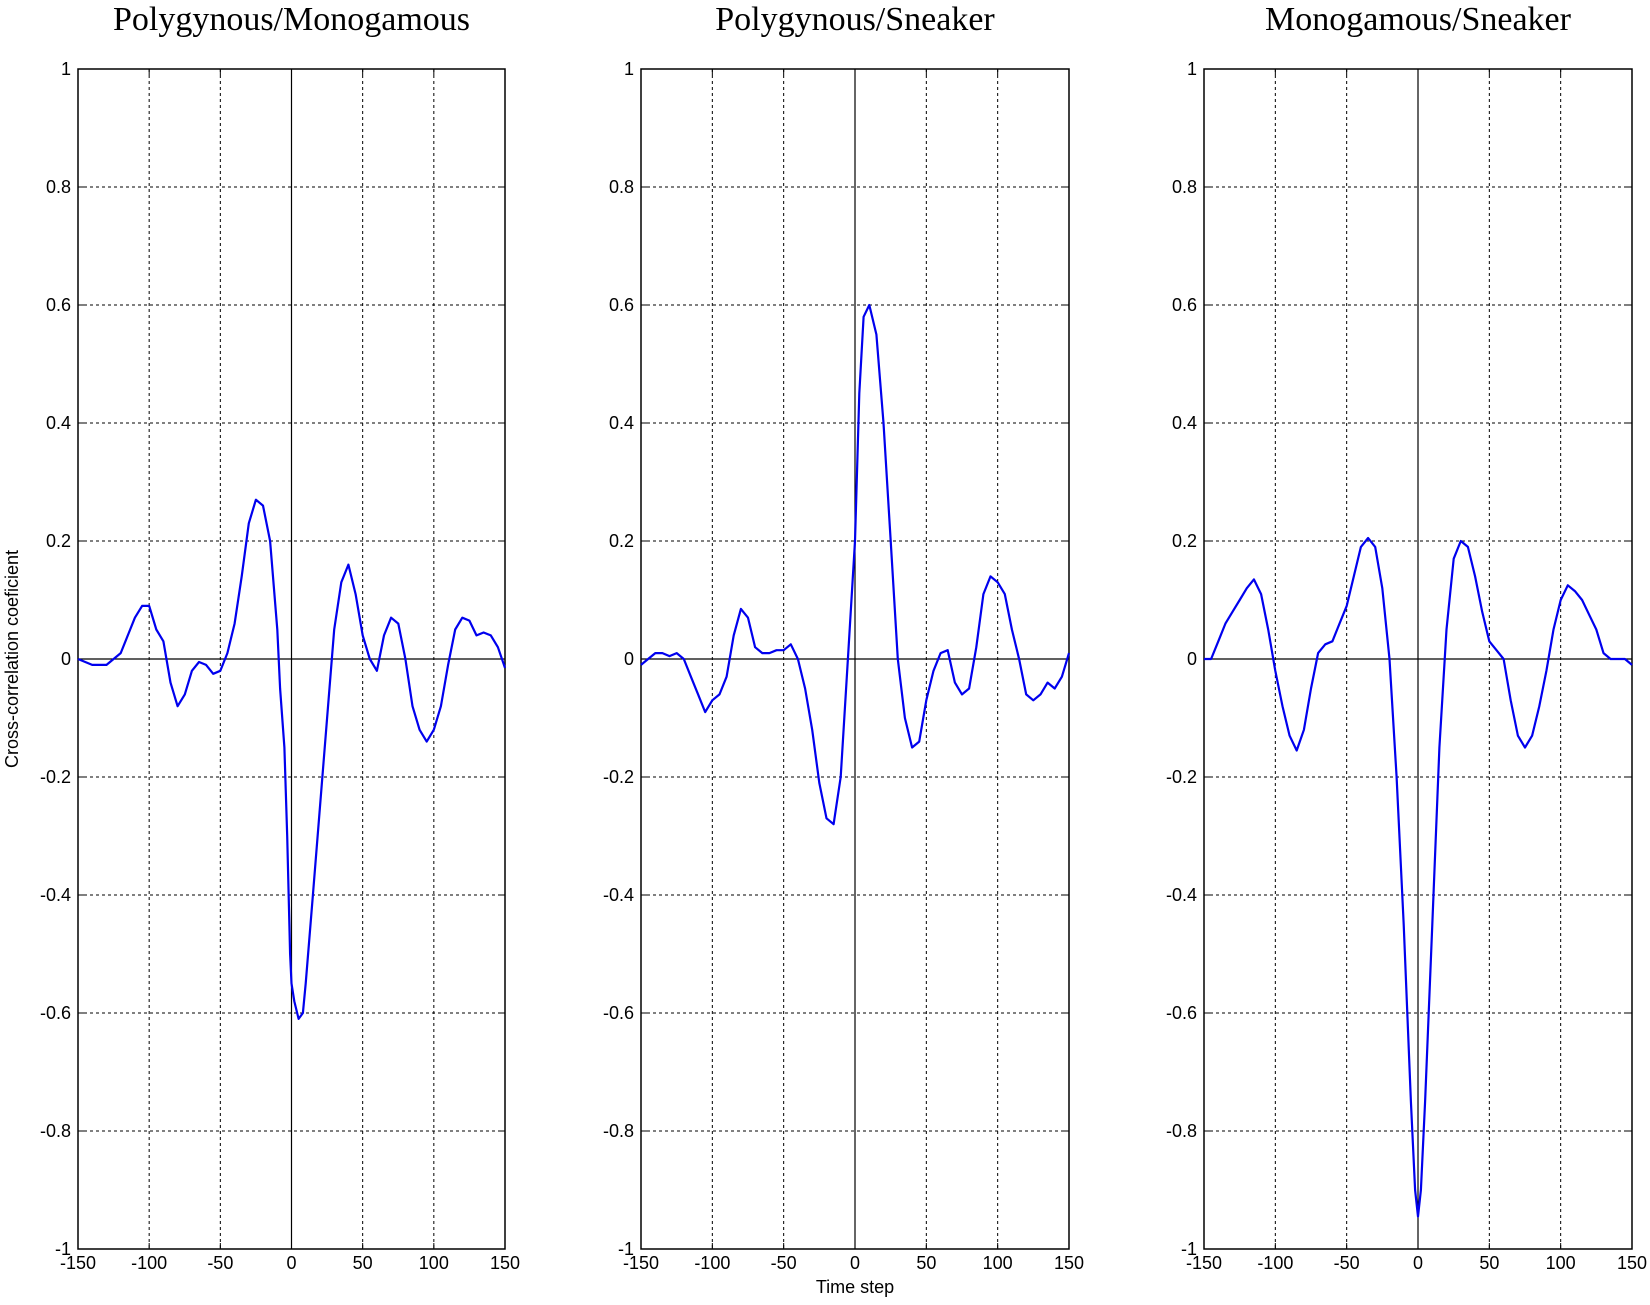 The image size is (1650, 1305). Describe the element at coordinates (291, 19) in the screenshot. I see `panel-title: Polygynous/Monogamous` at that location.